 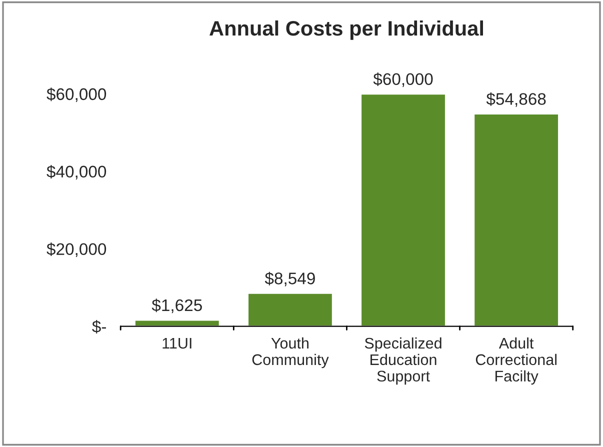 I want to click on data-label: $60,000, so click(x=403, y=79).